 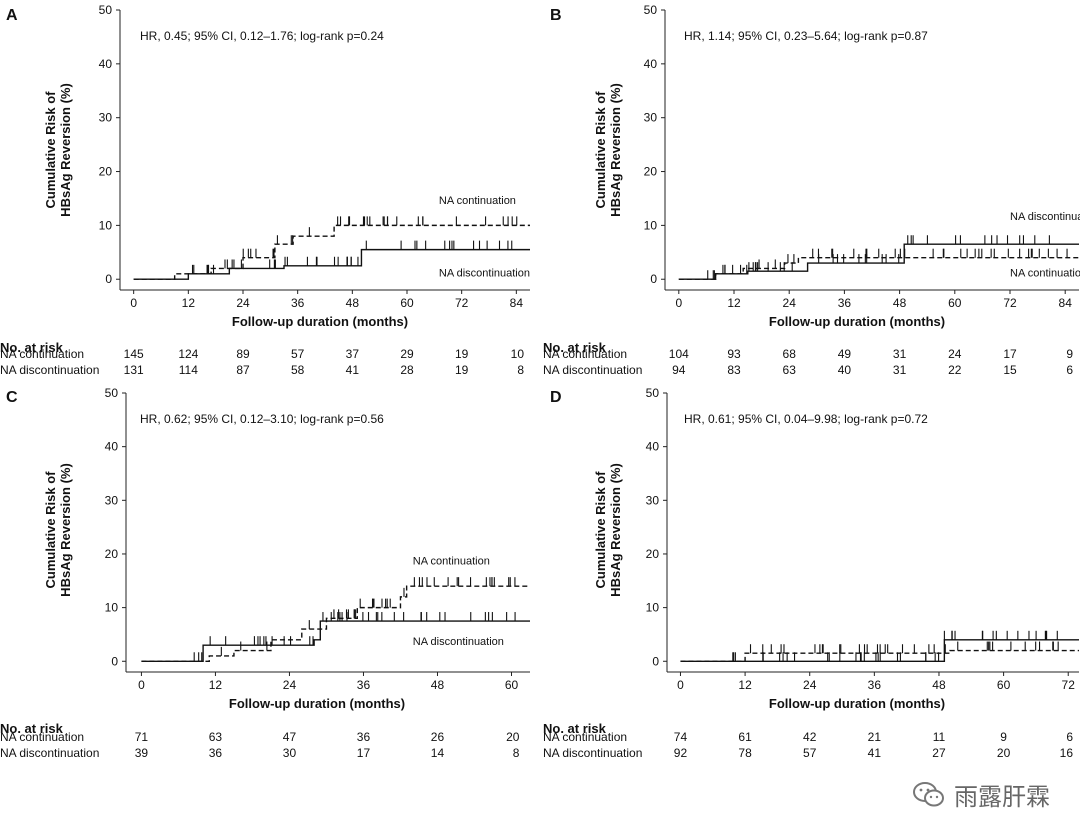 I want to click on risk-count: 30, so click(x=290, y=753).